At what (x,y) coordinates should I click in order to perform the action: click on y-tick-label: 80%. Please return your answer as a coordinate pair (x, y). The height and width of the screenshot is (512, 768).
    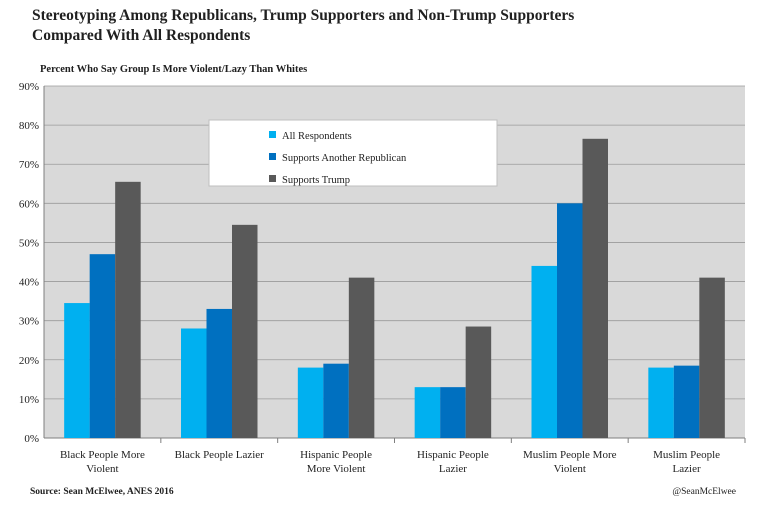
    Looking at the image, I should click on (29, 126).